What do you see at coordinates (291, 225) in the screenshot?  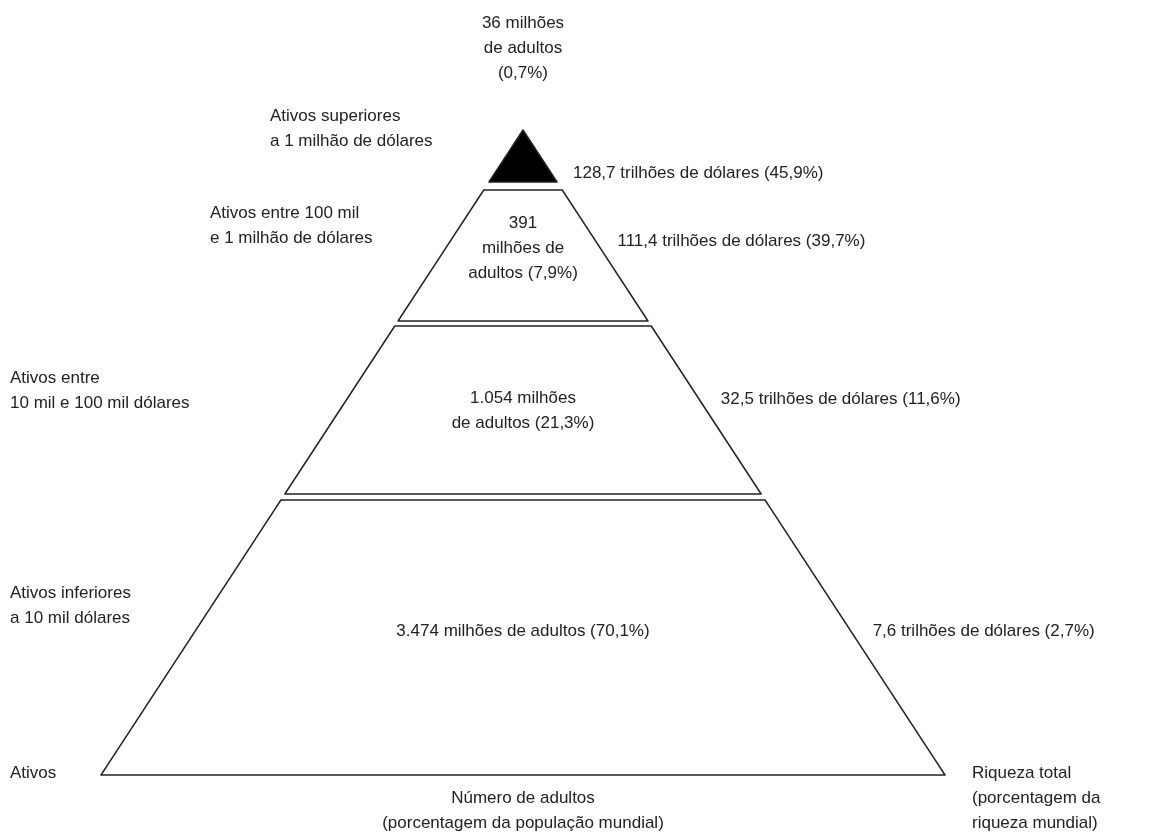 I see `category-label: Ativos entre 100 mil e 1 milhão de dólares` at bounding box center [291, 225].